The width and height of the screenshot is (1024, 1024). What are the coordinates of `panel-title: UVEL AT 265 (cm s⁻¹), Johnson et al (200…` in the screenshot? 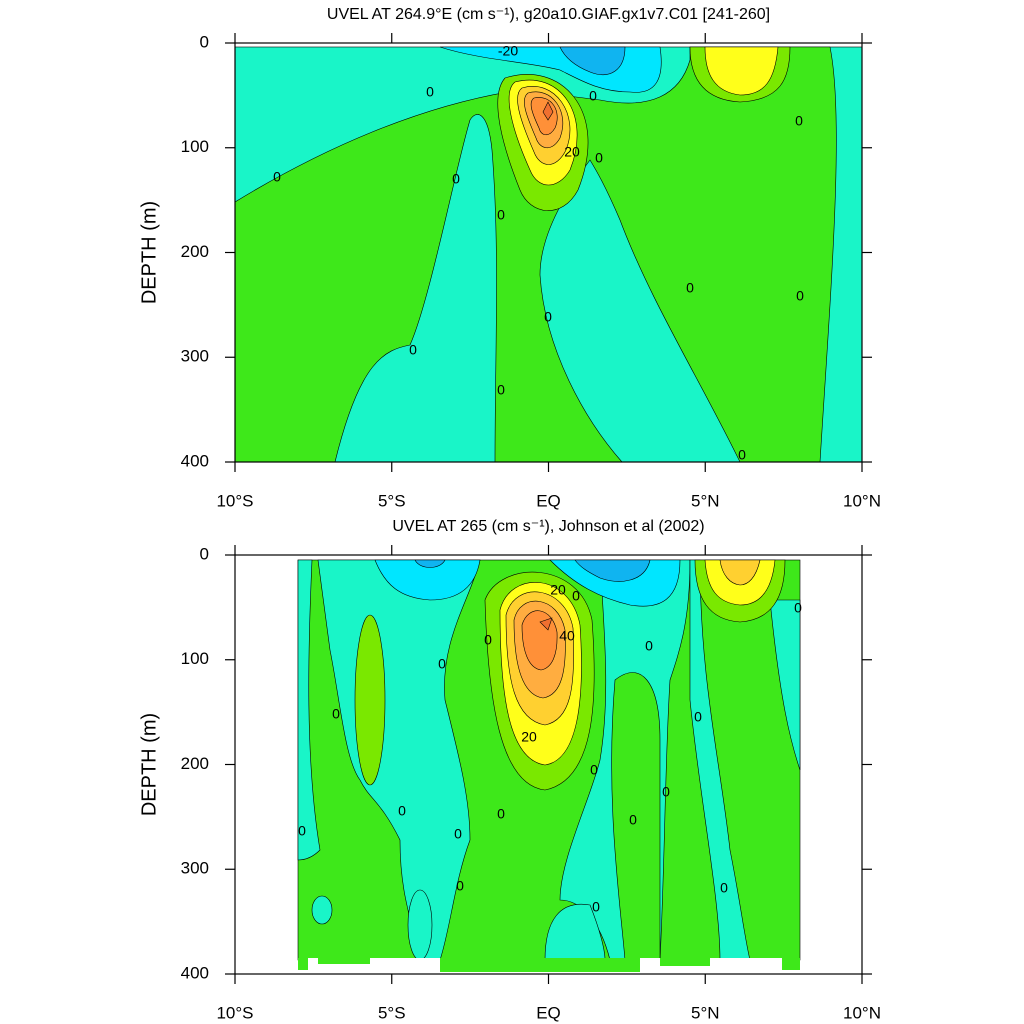 It's located at (548, 526).